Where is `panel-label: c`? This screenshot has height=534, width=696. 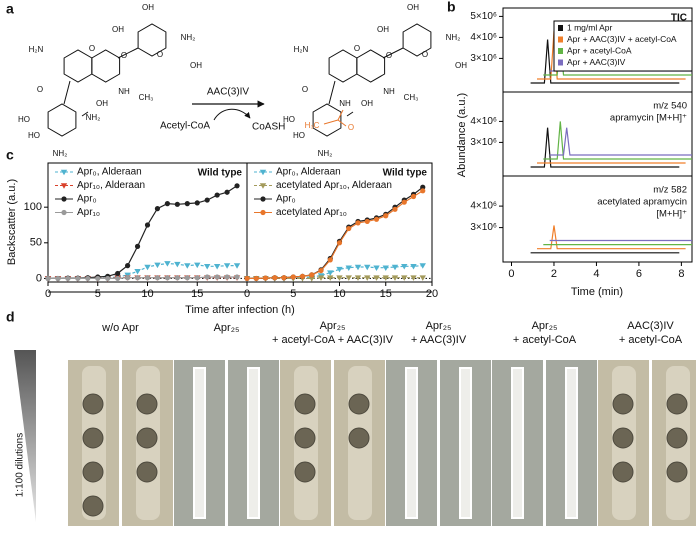
panel-label: c is located at coordinates (10, 155).